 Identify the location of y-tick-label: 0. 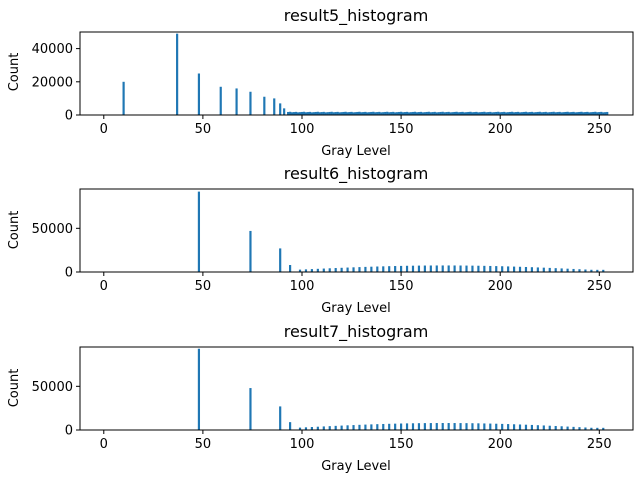
(69, 431).